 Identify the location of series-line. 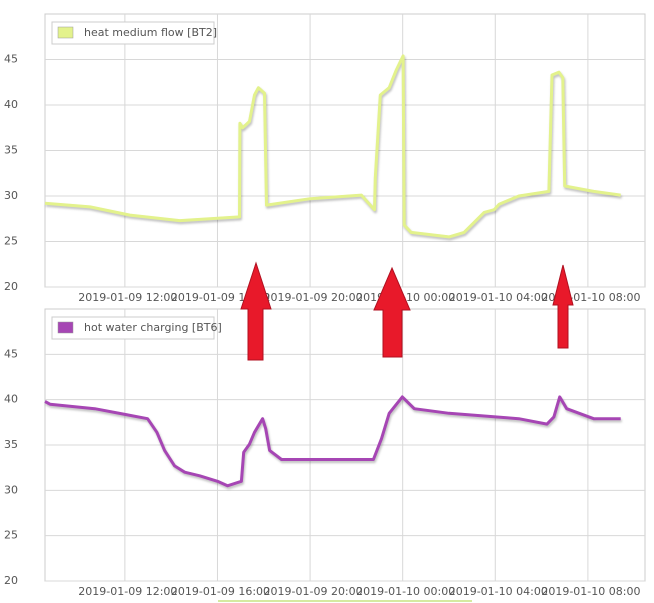
(332, 441).